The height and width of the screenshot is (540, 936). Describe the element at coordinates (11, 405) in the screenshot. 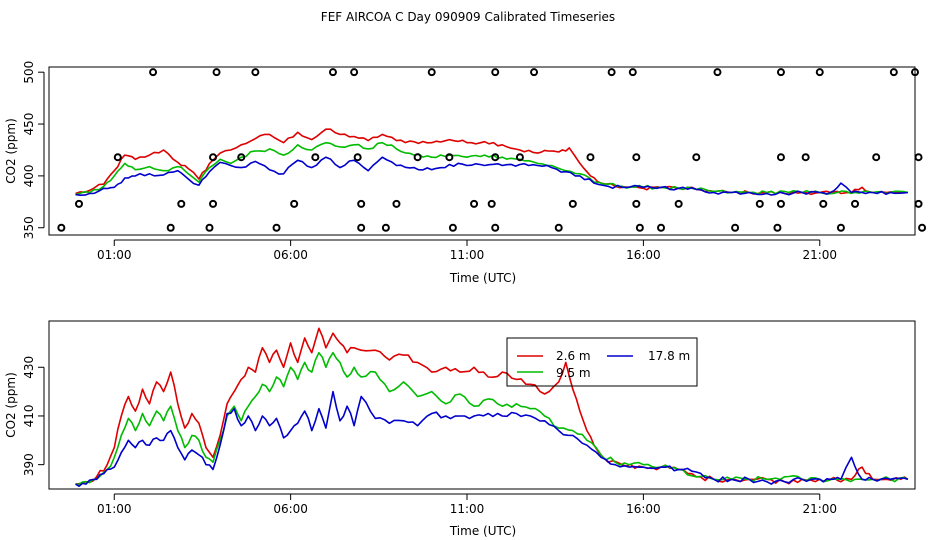

I see `bottom-y-axis-label: CO2 (ppm)` at that location.